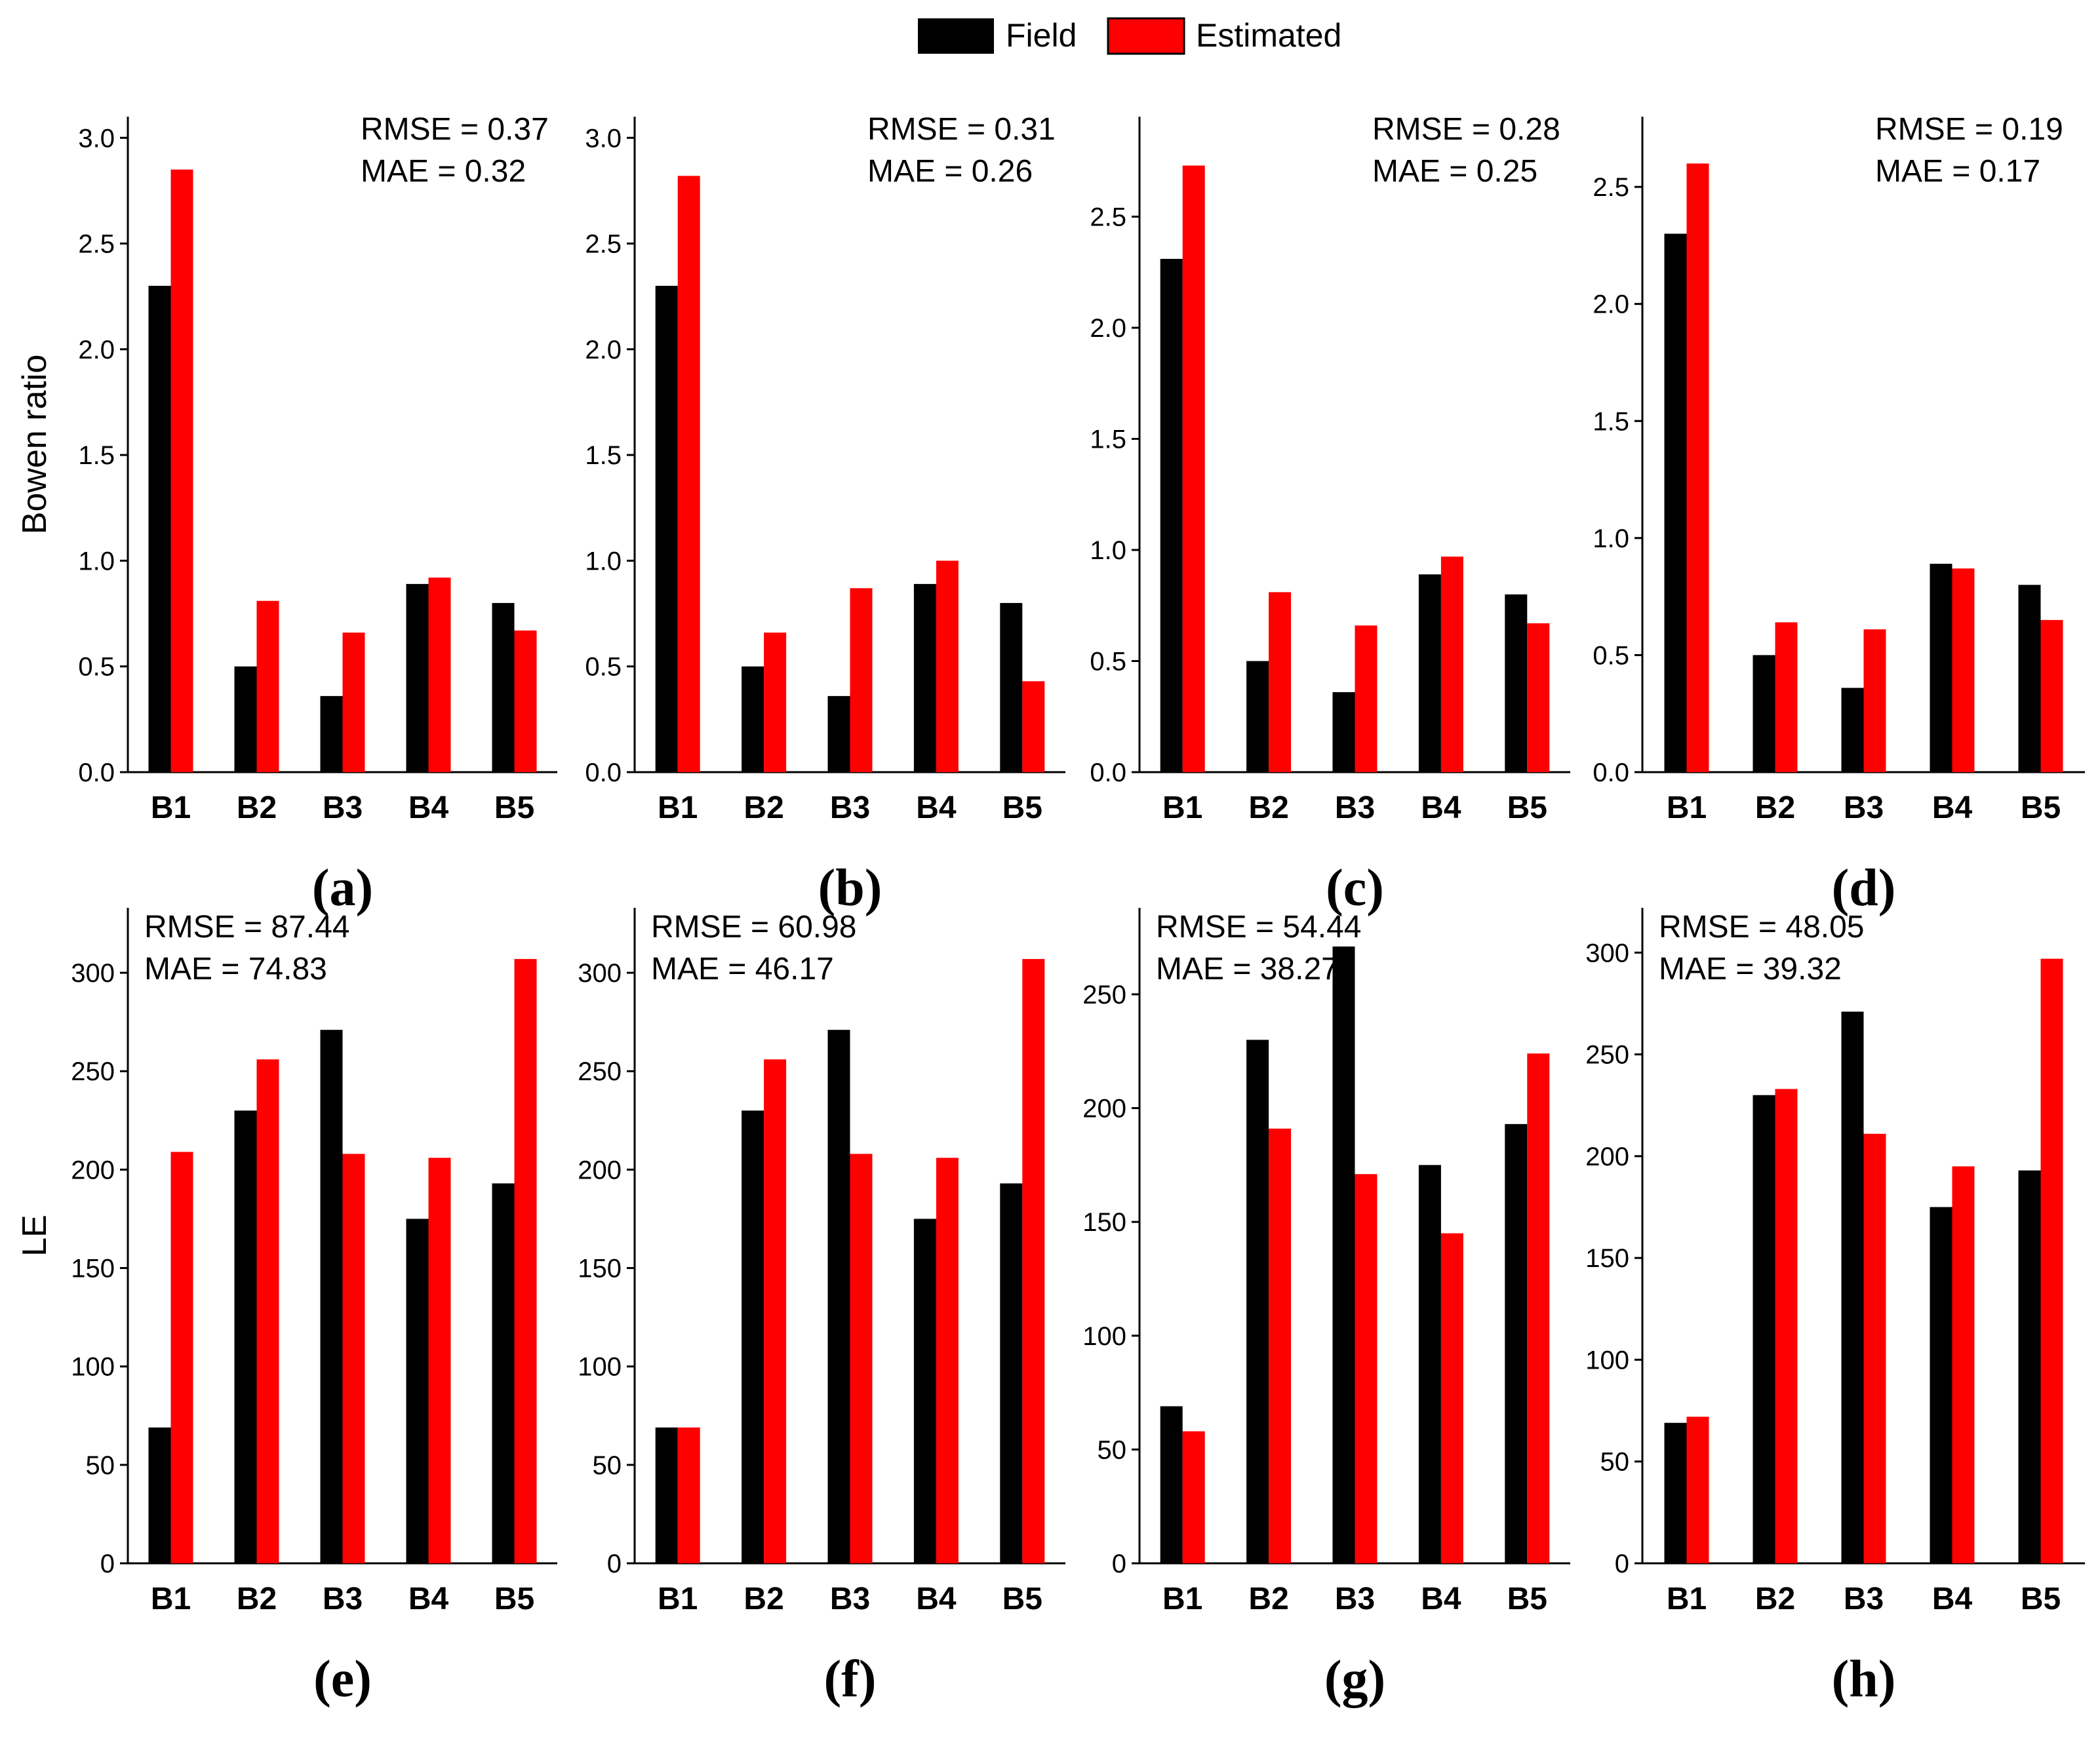  What do you see at coordinates (1041, 36) in the screenshot?
I see `legend-label-field: Field` at bounding box center [1041, 36].